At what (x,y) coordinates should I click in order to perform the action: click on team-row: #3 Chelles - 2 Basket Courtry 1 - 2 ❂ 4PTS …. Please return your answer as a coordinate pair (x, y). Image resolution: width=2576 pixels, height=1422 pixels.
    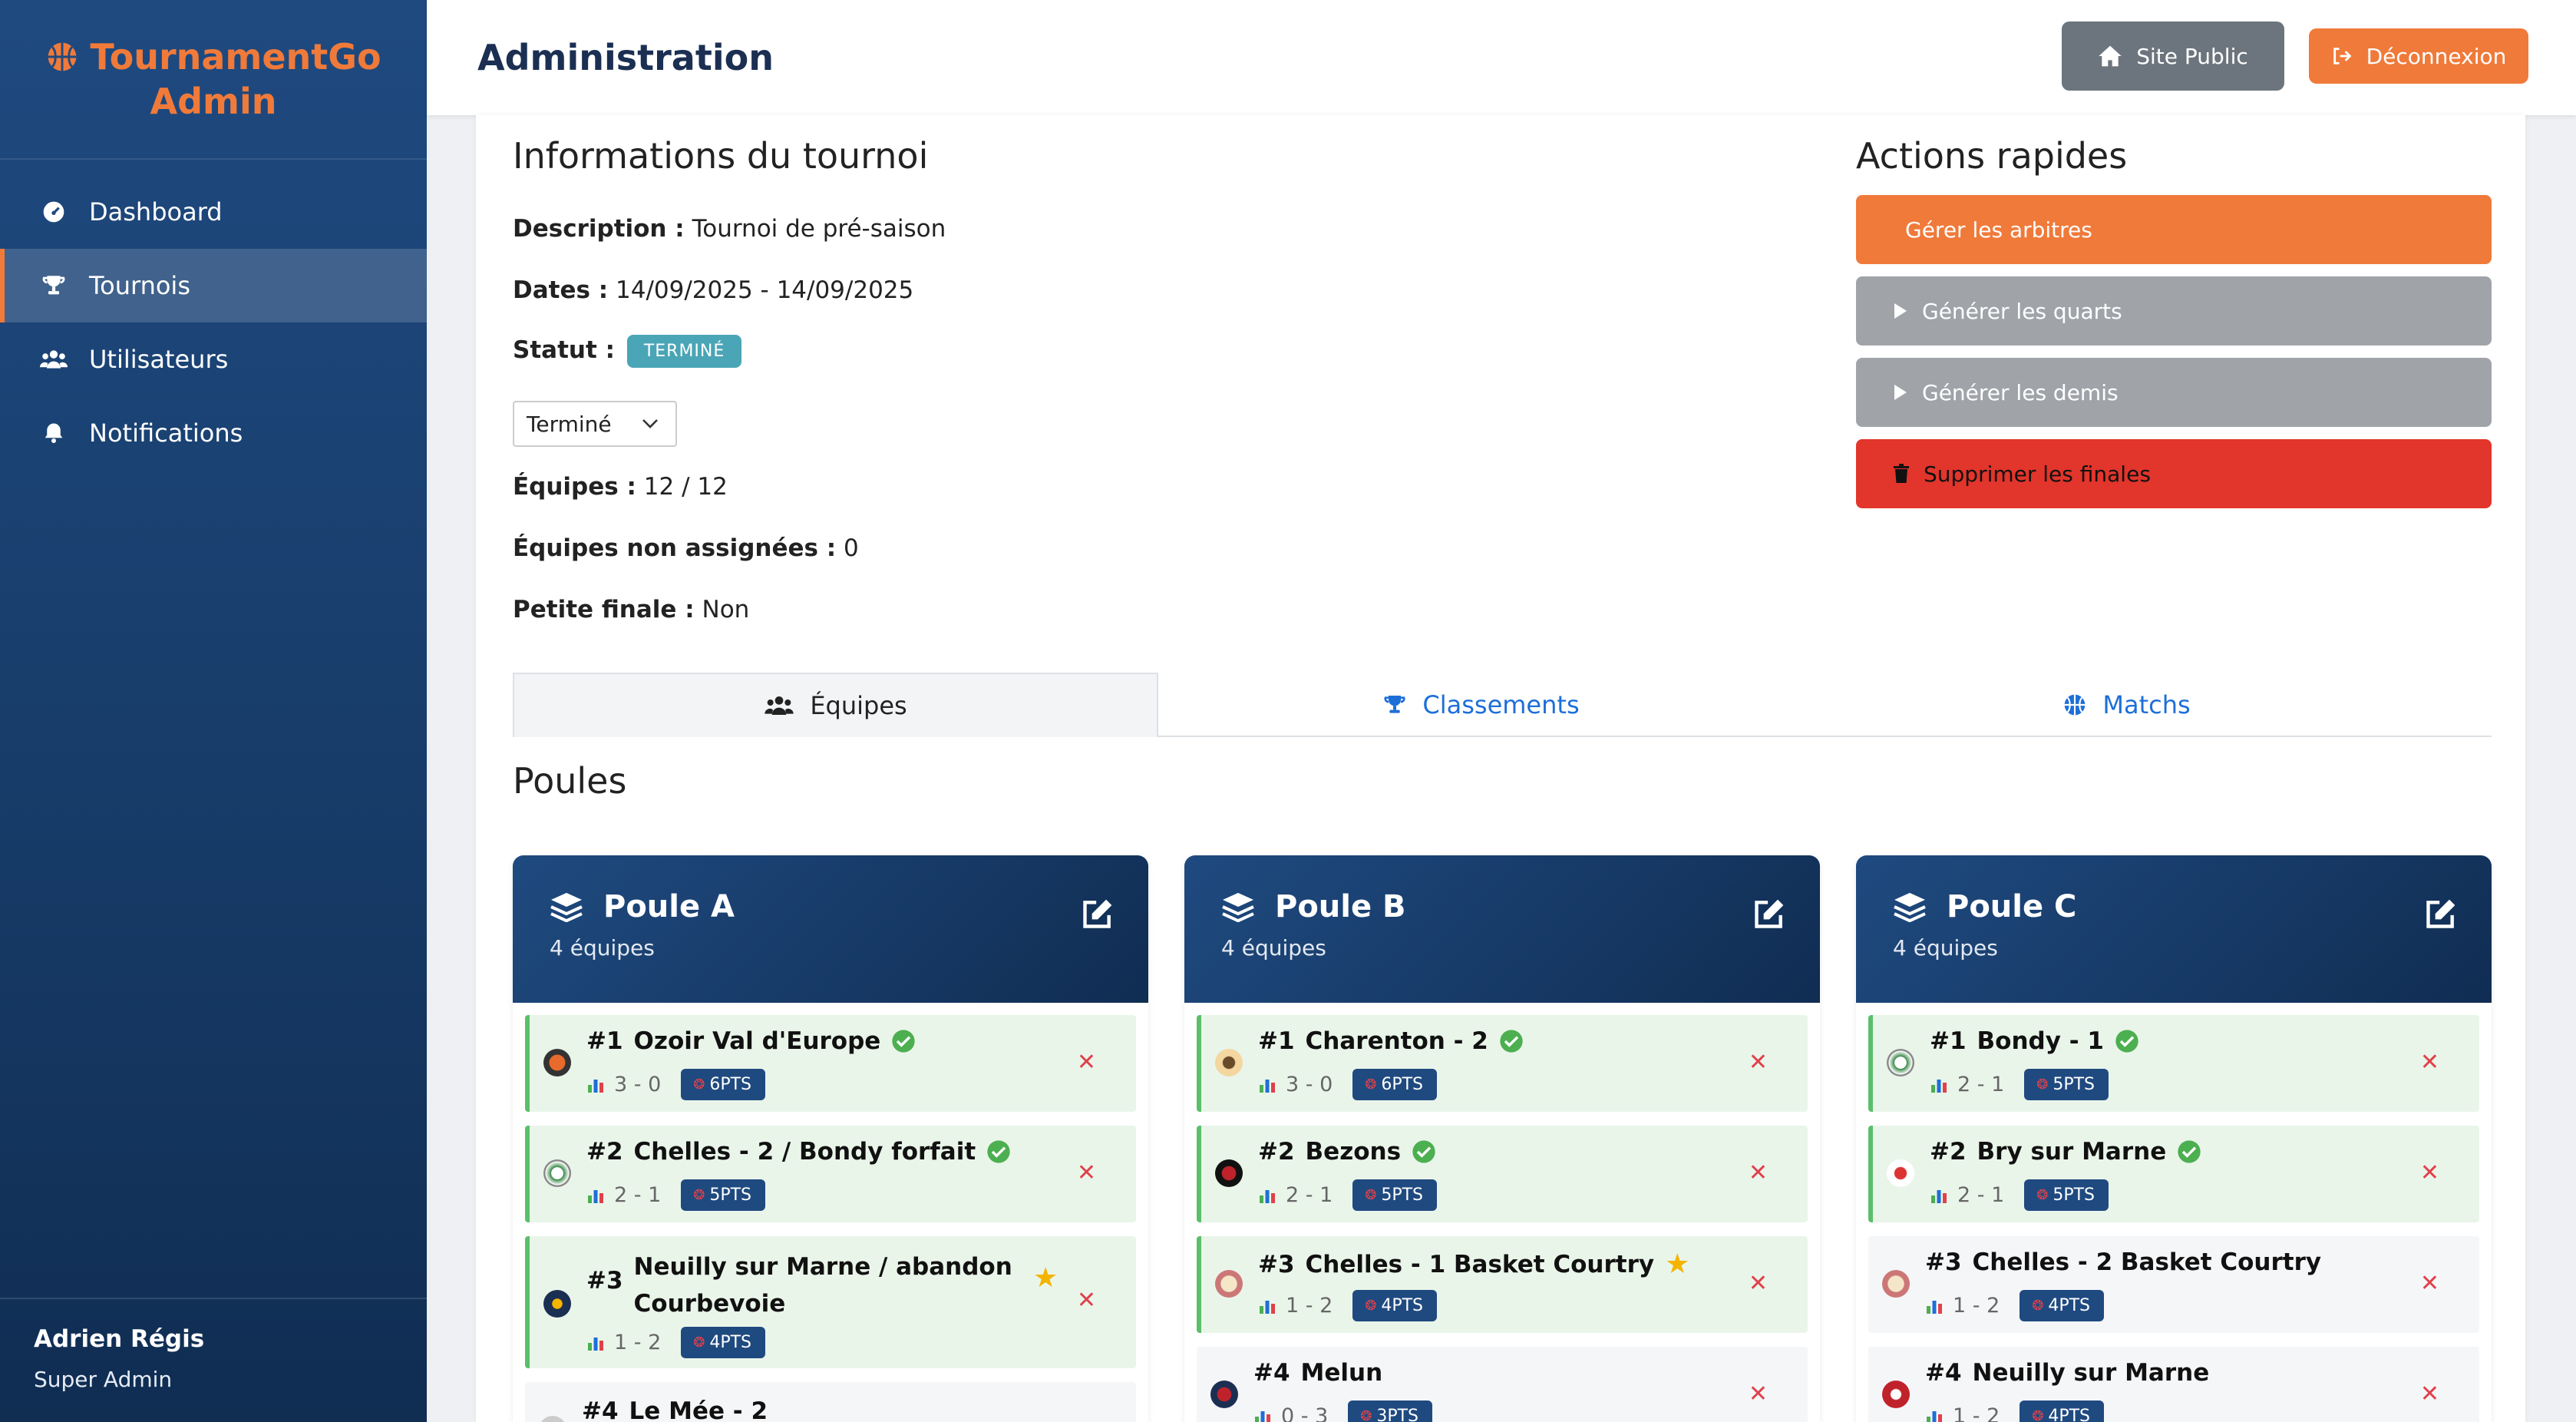
    Looking at the image, I should click on (2173, 1284).